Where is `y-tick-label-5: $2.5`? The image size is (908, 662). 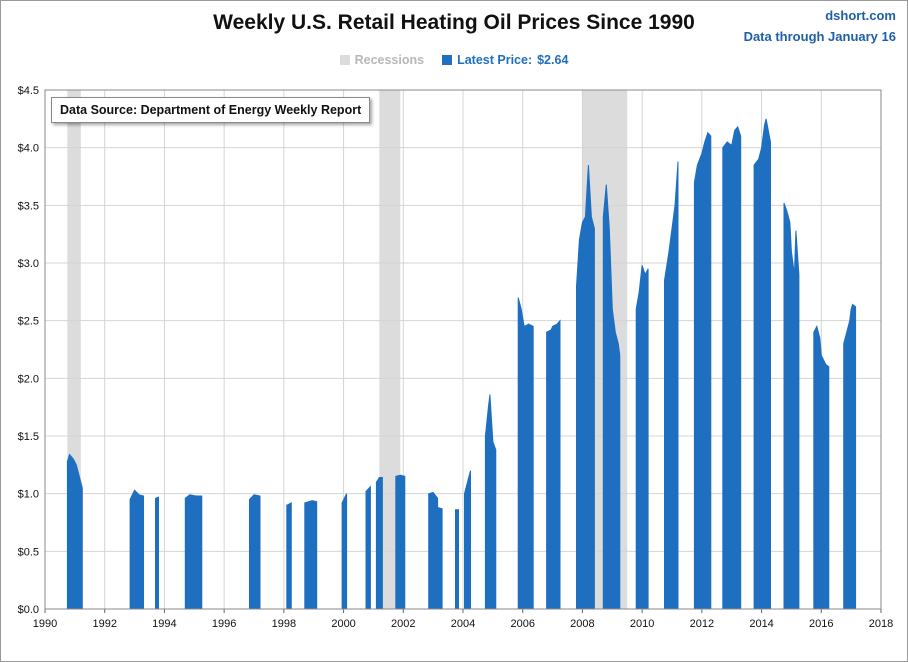 y-tick-label-5: $2.5 is located at coordinates (28, 322).